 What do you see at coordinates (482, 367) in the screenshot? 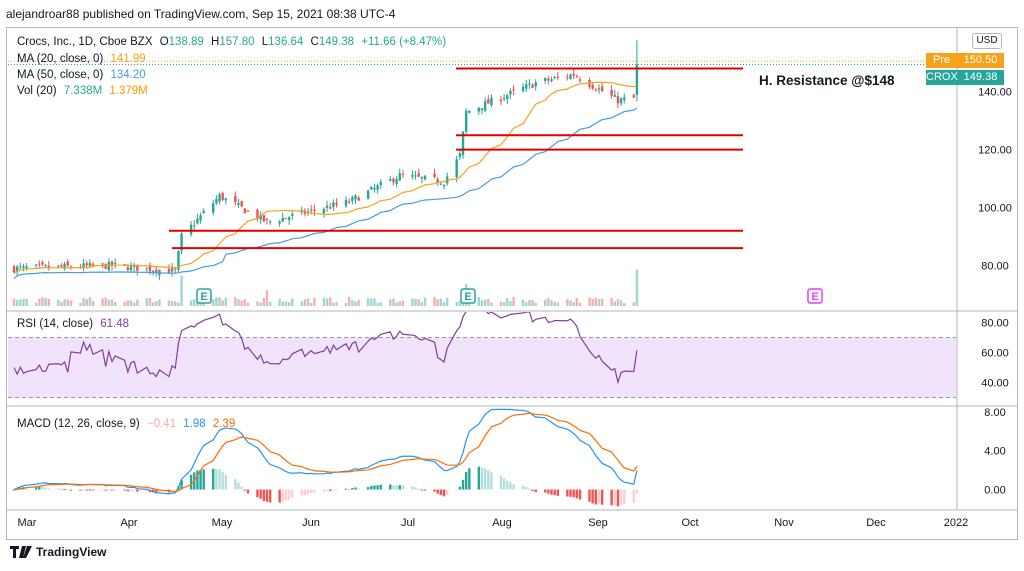
I see `rsi-band` at bounding box center [482, 367].